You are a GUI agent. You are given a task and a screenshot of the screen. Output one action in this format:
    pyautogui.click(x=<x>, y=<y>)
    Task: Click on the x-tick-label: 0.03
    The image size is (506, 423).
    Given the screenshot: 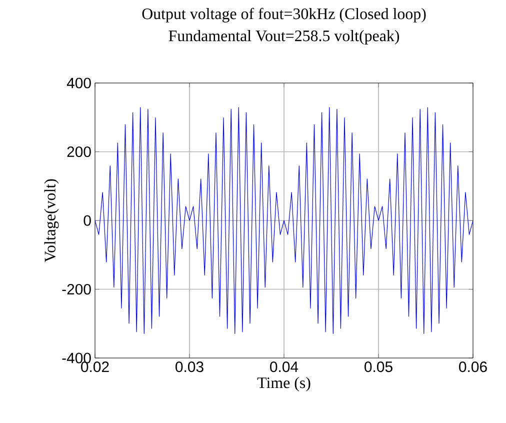 What is the action you would take?
    pyautogui.click(x=190, y=367)
    